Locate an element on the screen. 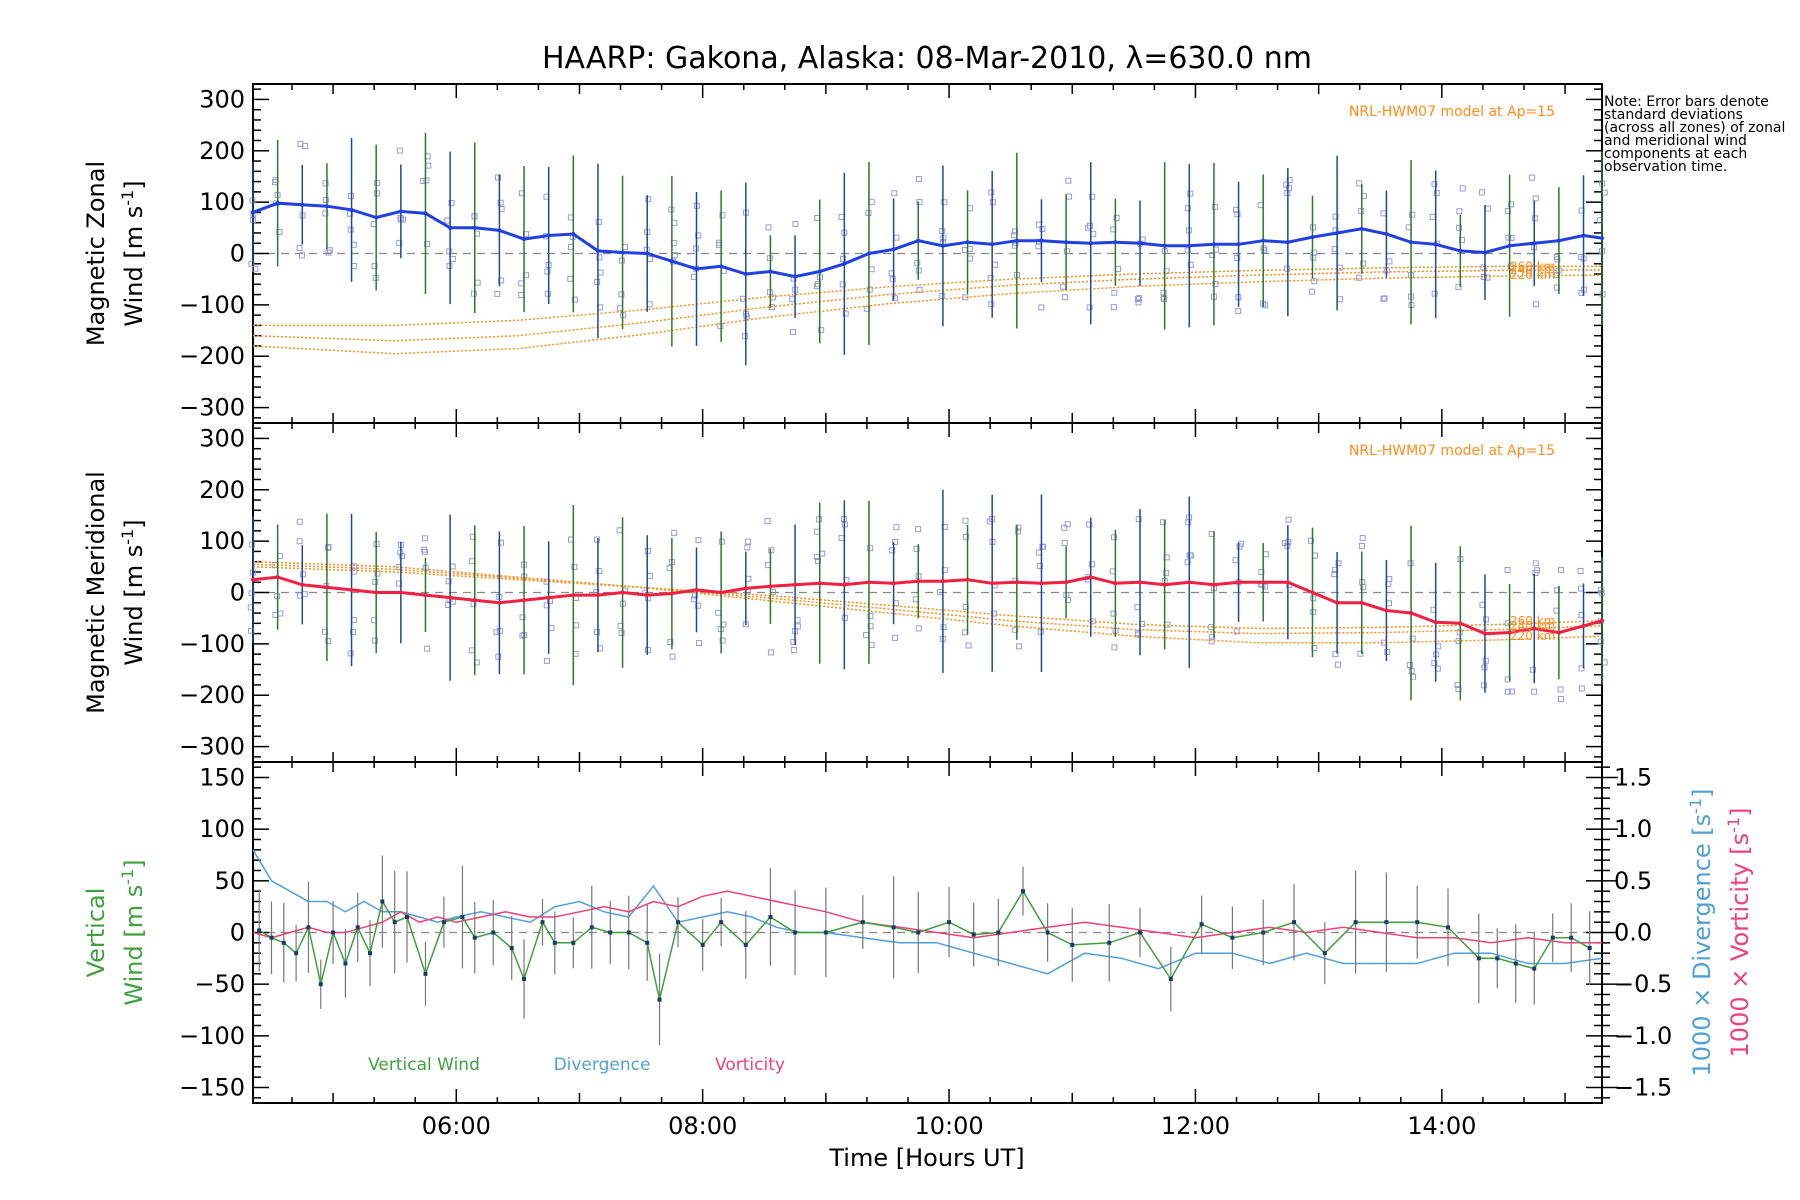 Image resolution: width=1800 pixels, height=1200 pixels. y-tick-label: 50 is located at coordinates (229, 881).